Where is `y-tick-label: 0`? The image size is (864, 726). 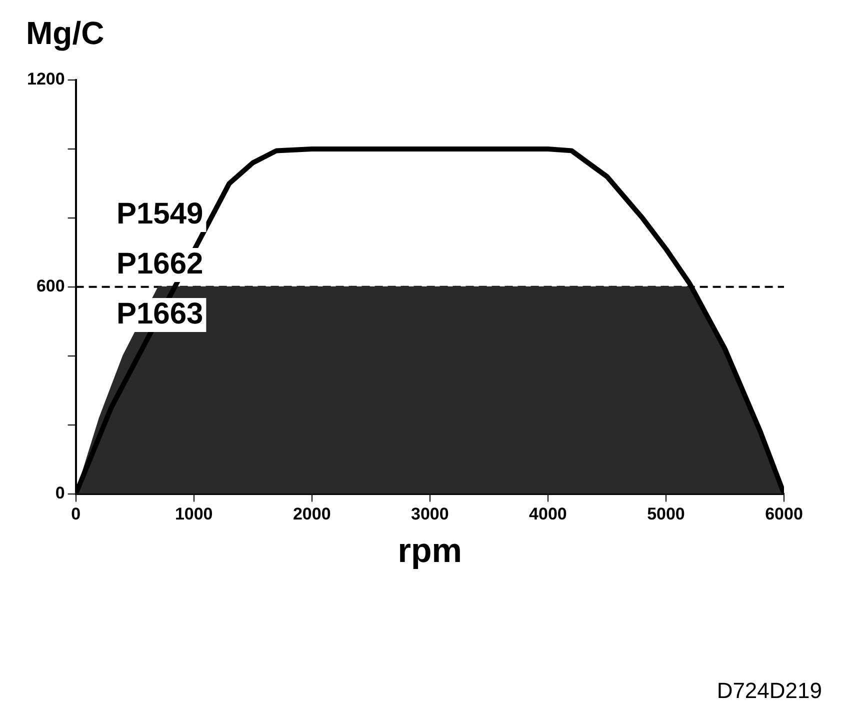 y-tick-label: 0 is located at coordinates (60, 492).